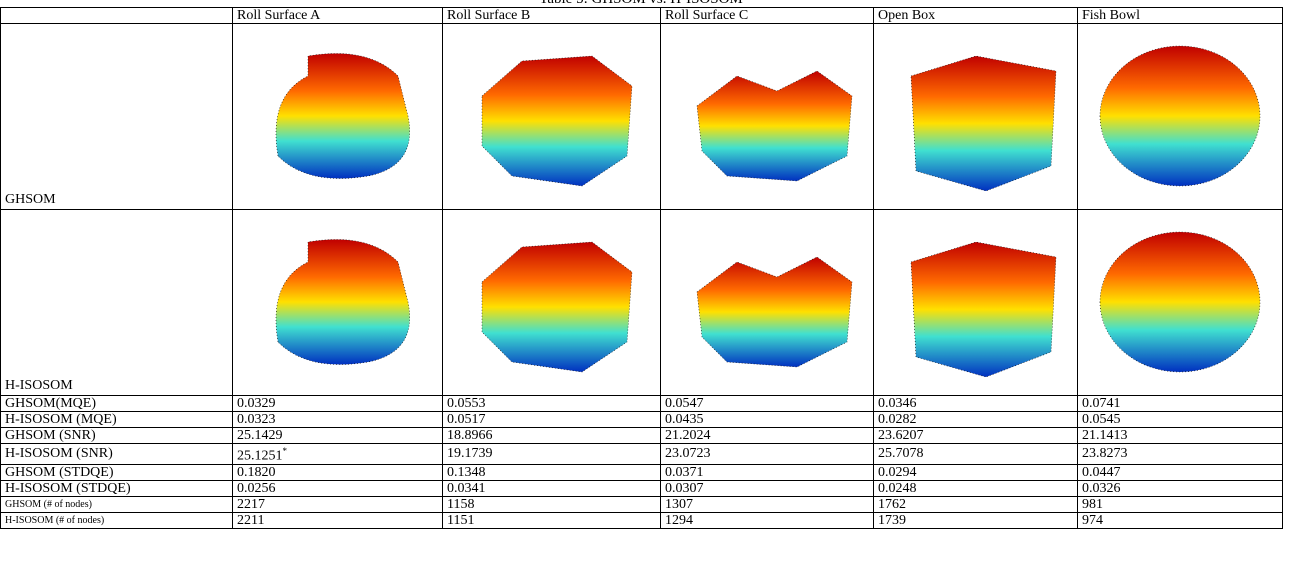 The width and height of the screenshot is (1291, 564). I want to click on value-cell: 0.0371, so click(767, 472).